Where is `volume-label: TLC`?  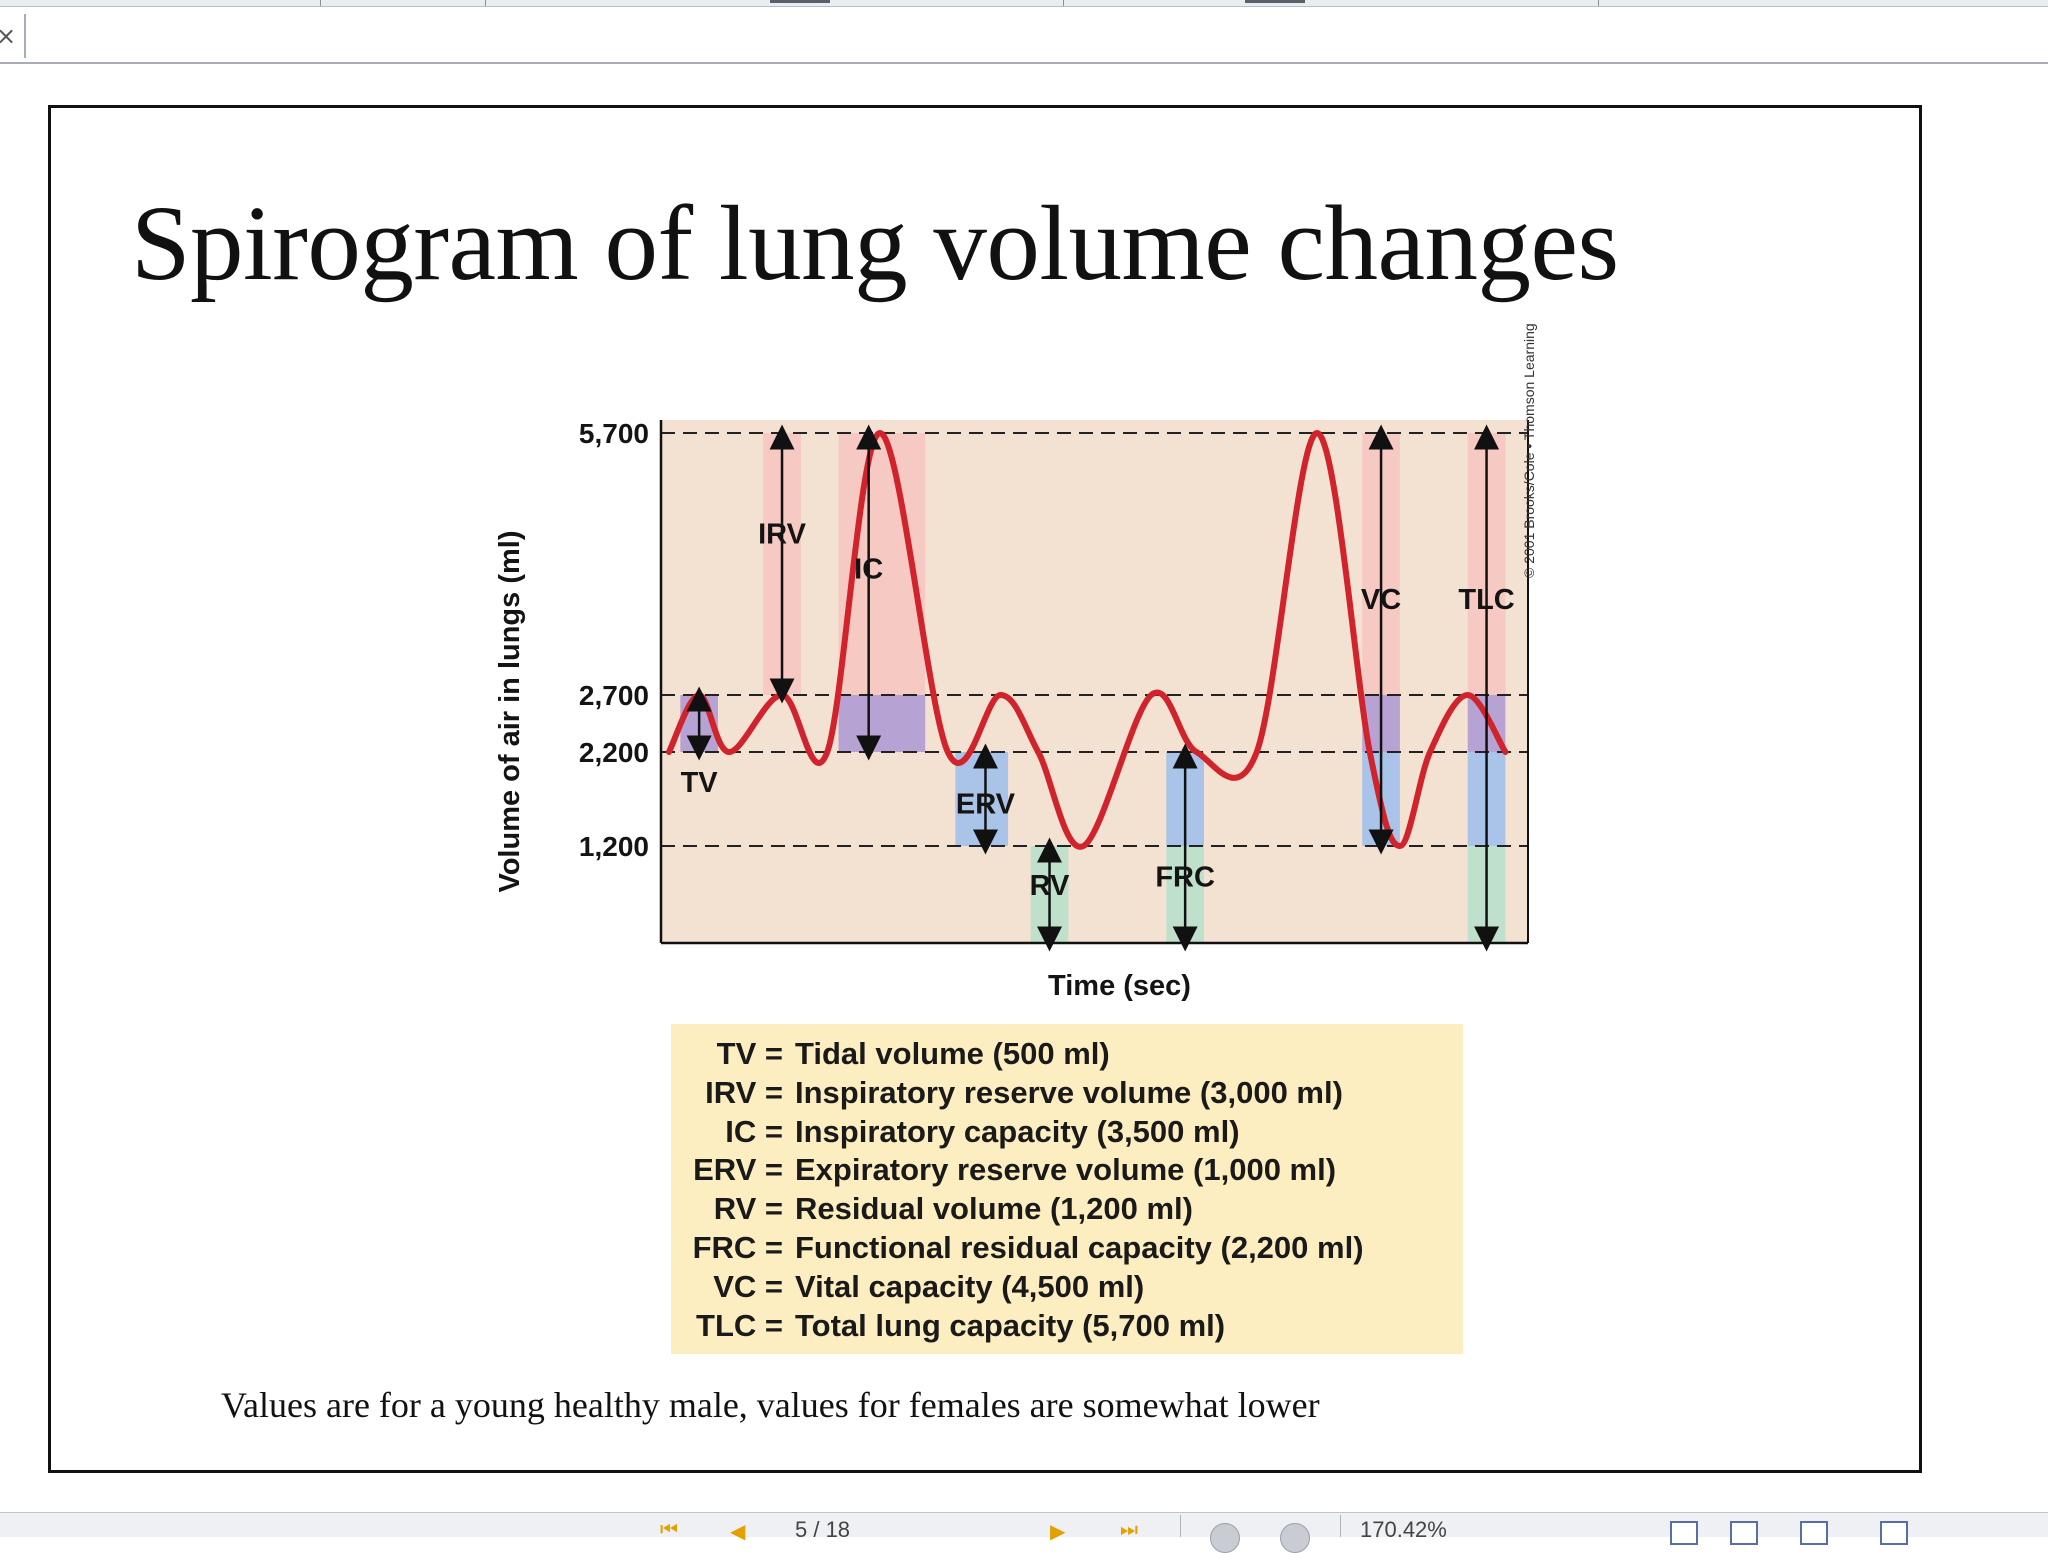
volume-label: TLC is located at coordinates (1486, 600).